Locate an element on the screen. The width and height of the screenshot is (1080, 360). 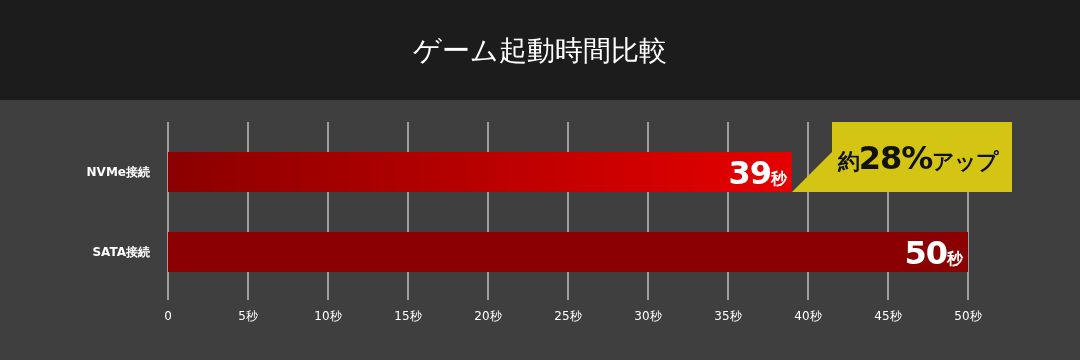
data-label: 50秒 is located at coordinates (934, 253).